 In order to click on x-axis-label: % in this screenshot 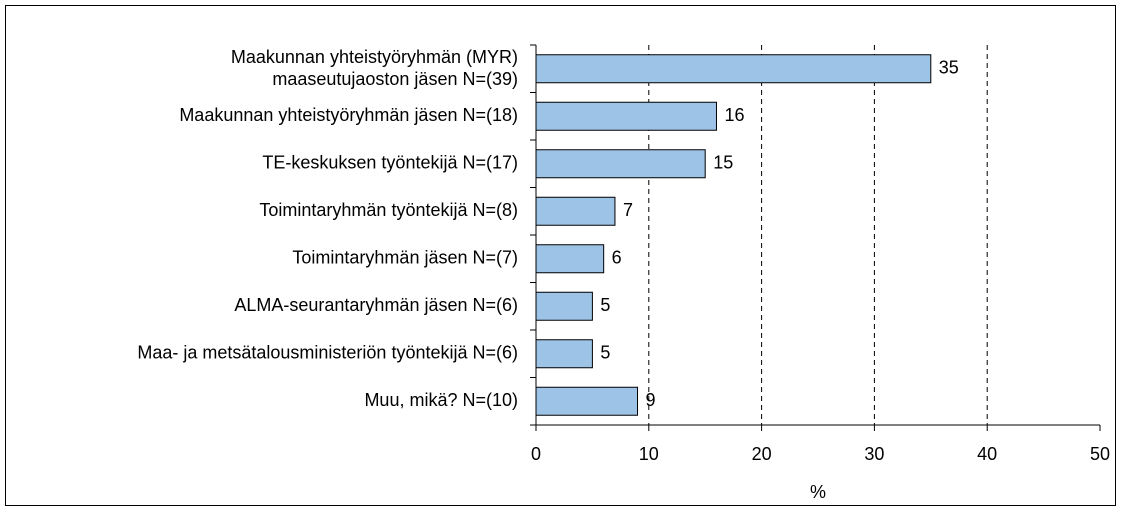, I will do `click(818, 492)`.